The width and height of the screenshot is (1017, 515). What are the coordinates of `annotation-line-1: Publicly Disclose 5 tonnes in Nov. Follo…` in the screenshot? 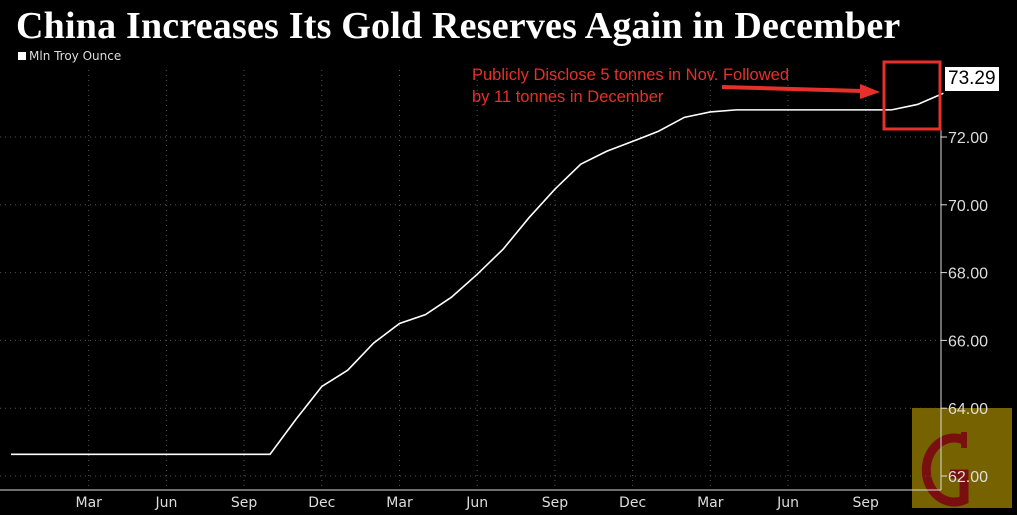 It's located at (631, 75).